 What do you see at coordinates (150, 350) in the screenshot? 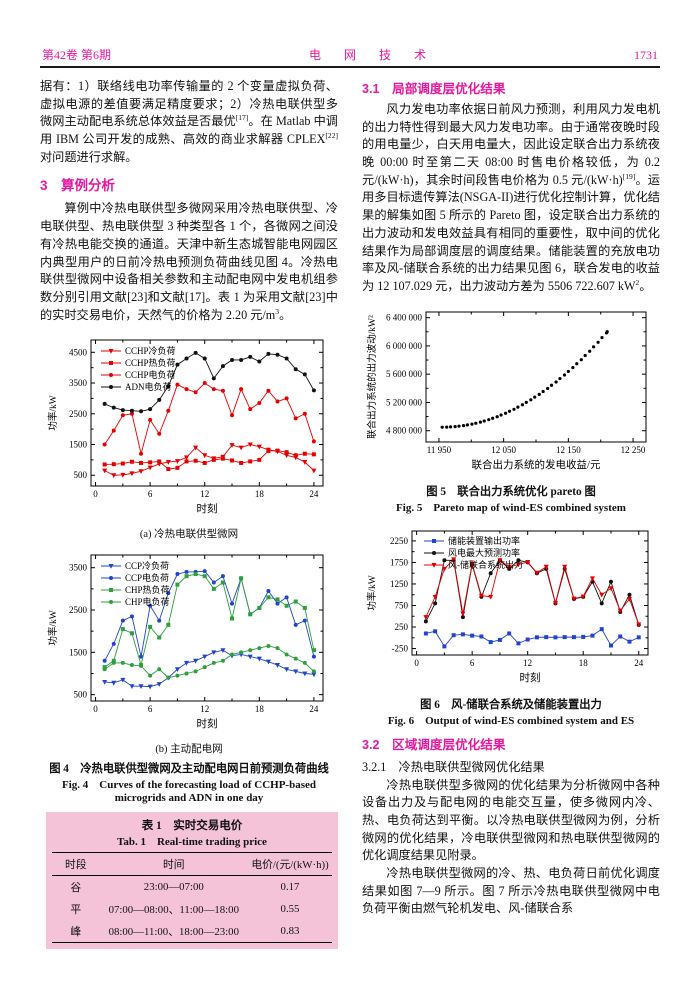
I see `svg-text: CCHP冷负荷` at bounding box center [150, 350].